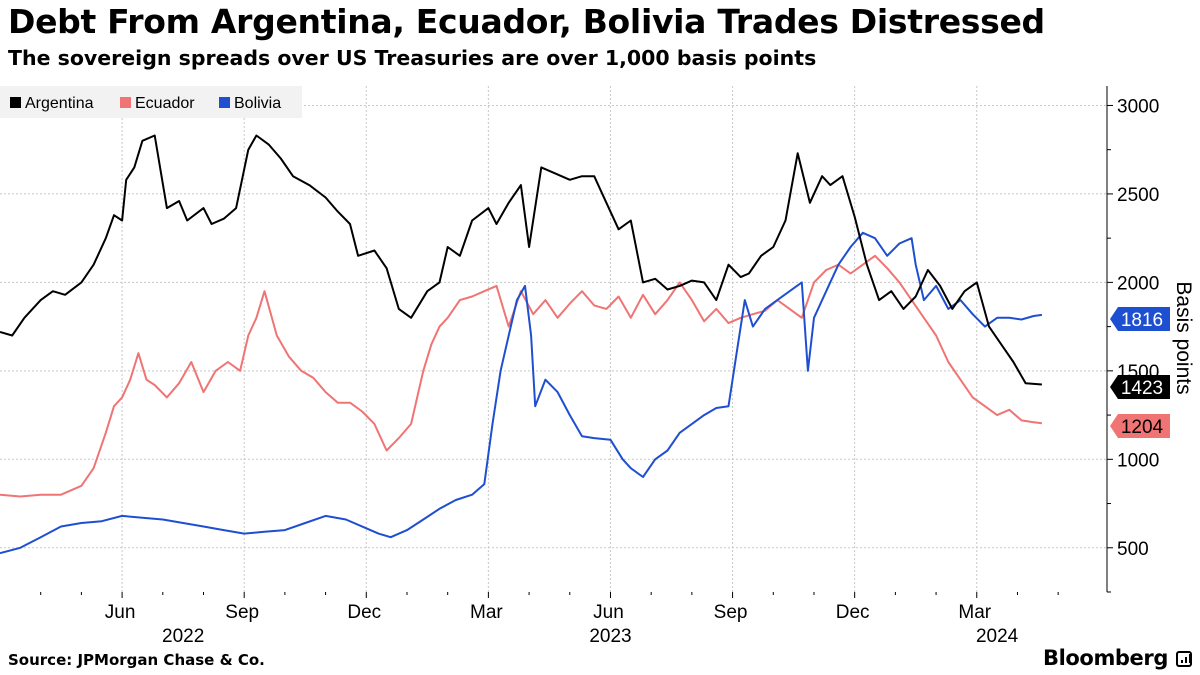  I want to click on legend-background, so click(151, 102).